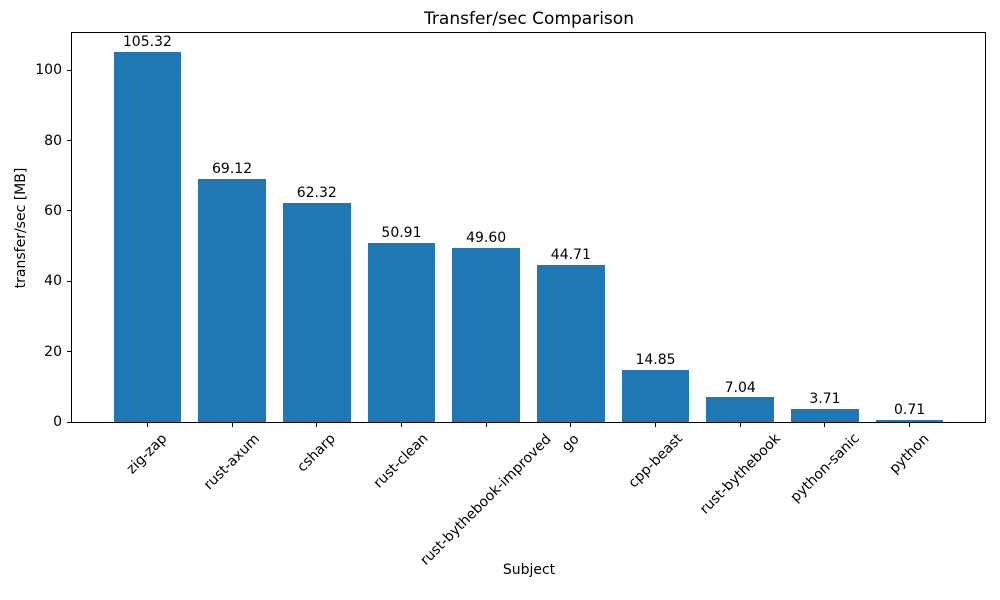  Describe the element at coordinates (909, 453) in the screenshot. I see `x-tick-label: python` at that location.